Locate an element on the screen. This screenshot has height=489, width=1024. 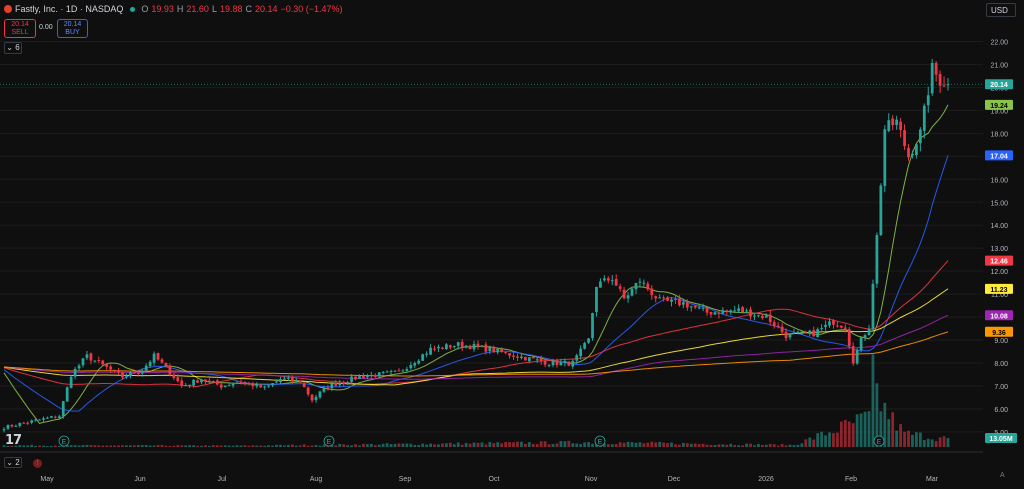
tradingview-logo-icon: 17 is located at coordinates (13, 440).